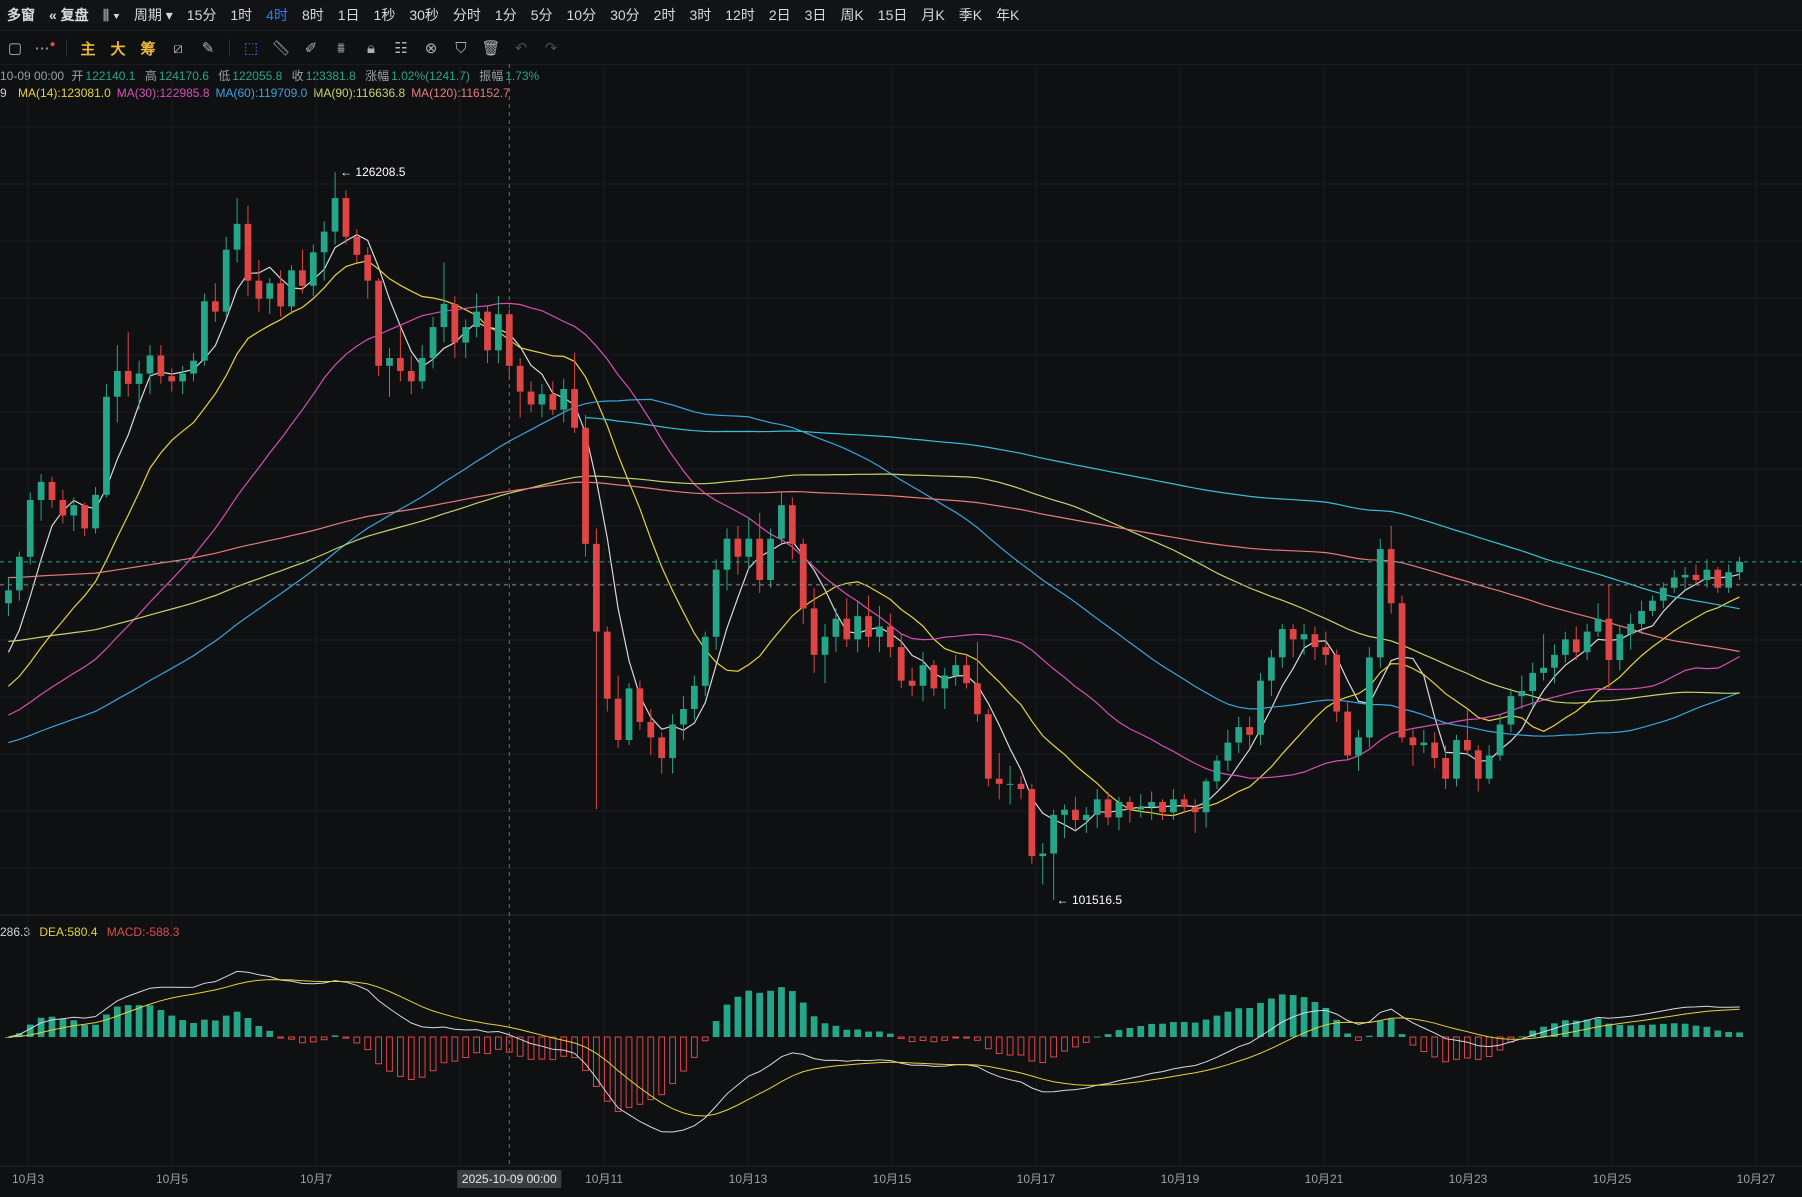  I want to click on close-label: 收, so click(297, 76).